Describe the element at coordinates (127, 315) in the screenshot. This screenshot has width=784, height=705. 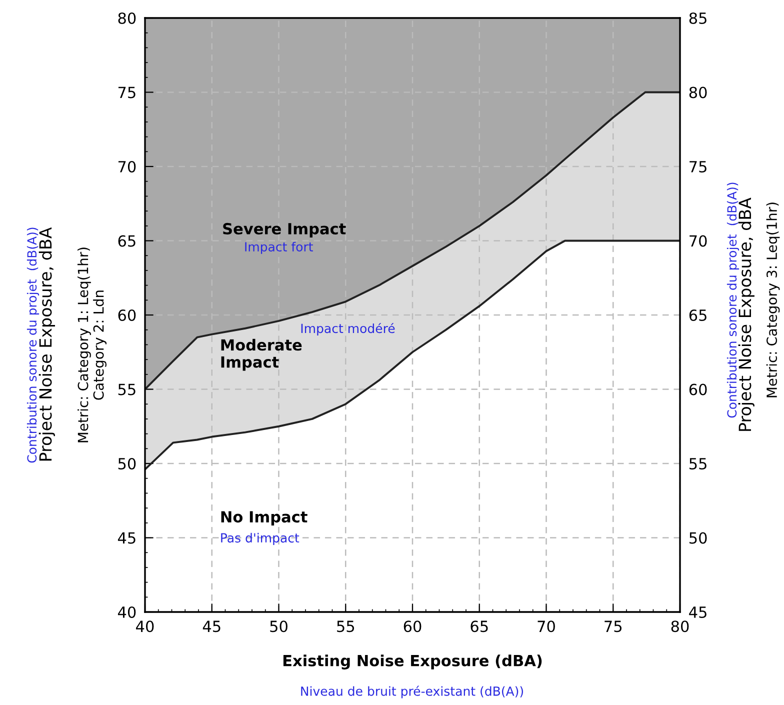
I see `y-tick-label: 60` at that location.